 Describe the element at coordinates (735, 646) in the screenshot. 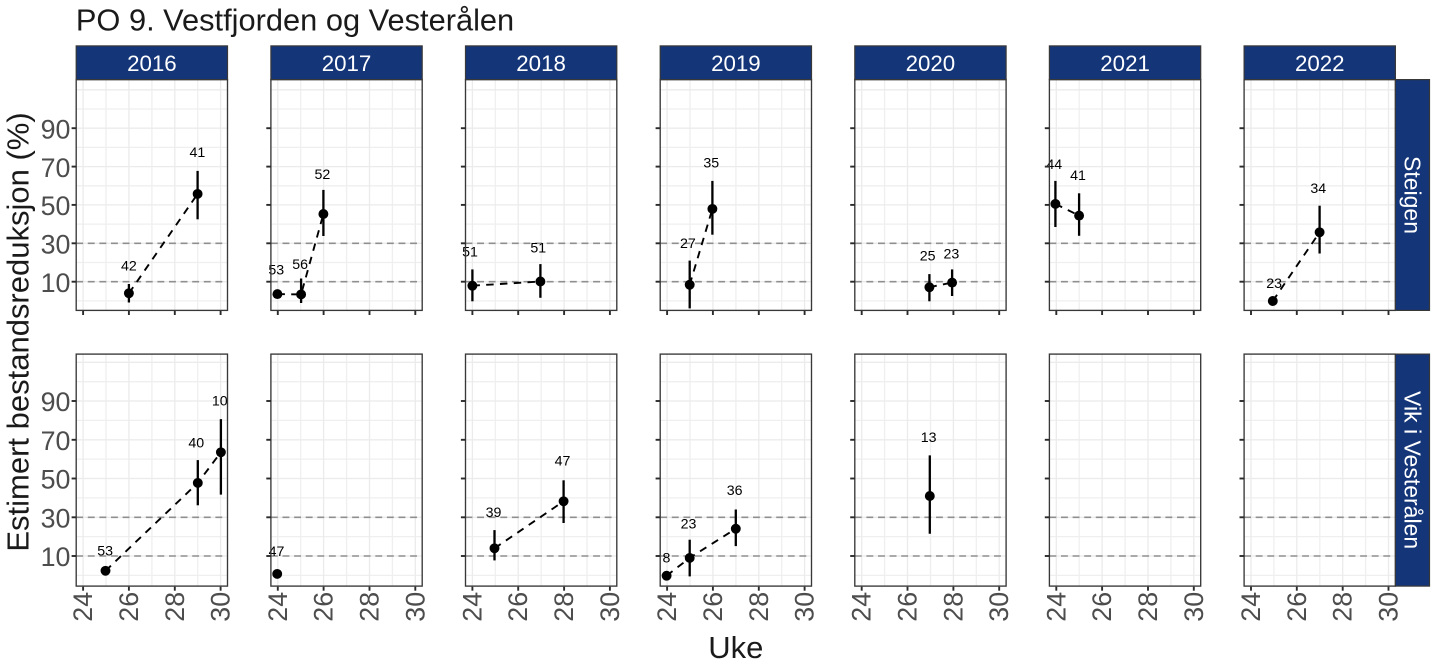

I see `svg-text: Uke` at that location.